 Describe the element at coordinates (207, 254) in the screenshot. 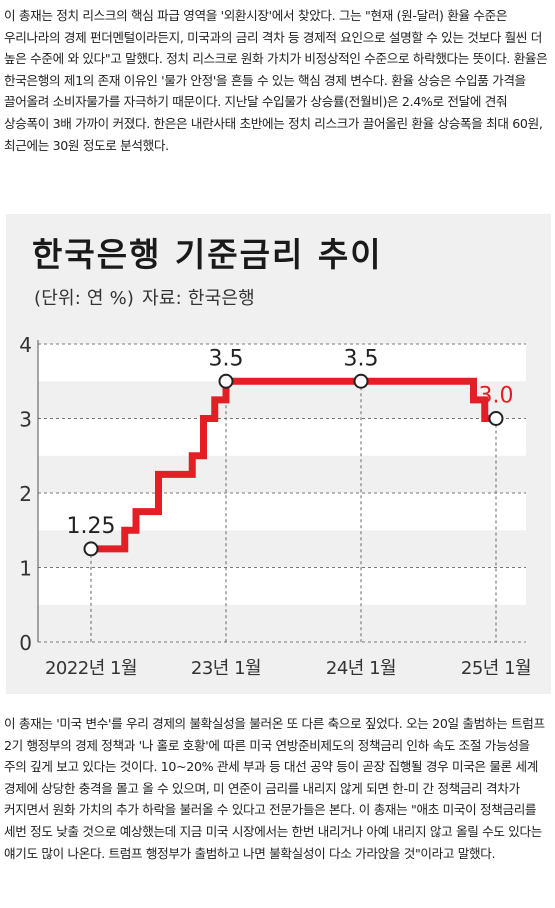

I see `chart-title: 한국은행 기준금리 추이` at that location.